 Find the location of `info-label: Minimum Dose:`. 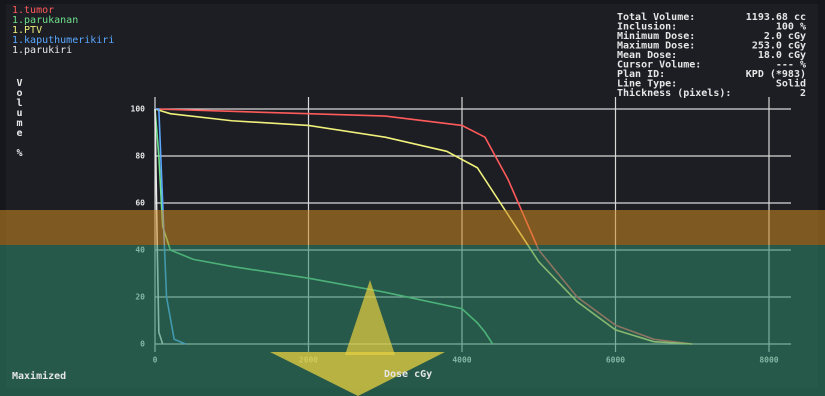

info-label: Minimum Dose: is located at coordinates (656, 36).